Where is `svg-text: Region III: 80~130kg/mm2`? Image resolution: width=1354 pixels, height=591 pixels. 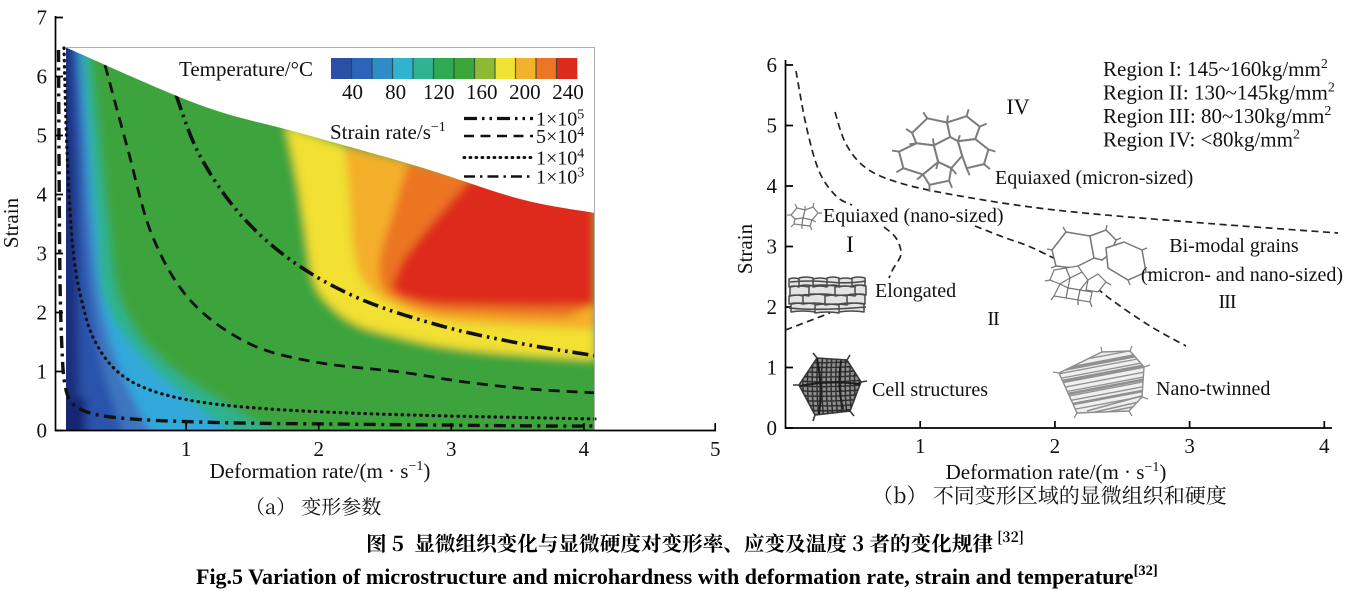 svg-text: Region III: 80~130kg/mm2 is located at coordinates (1217, 116).